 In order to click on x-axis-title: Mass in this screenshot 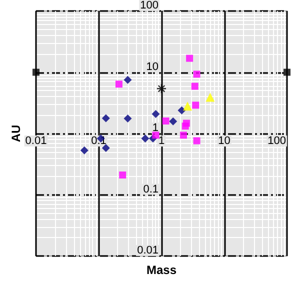, I will do `click(161, 270)`.